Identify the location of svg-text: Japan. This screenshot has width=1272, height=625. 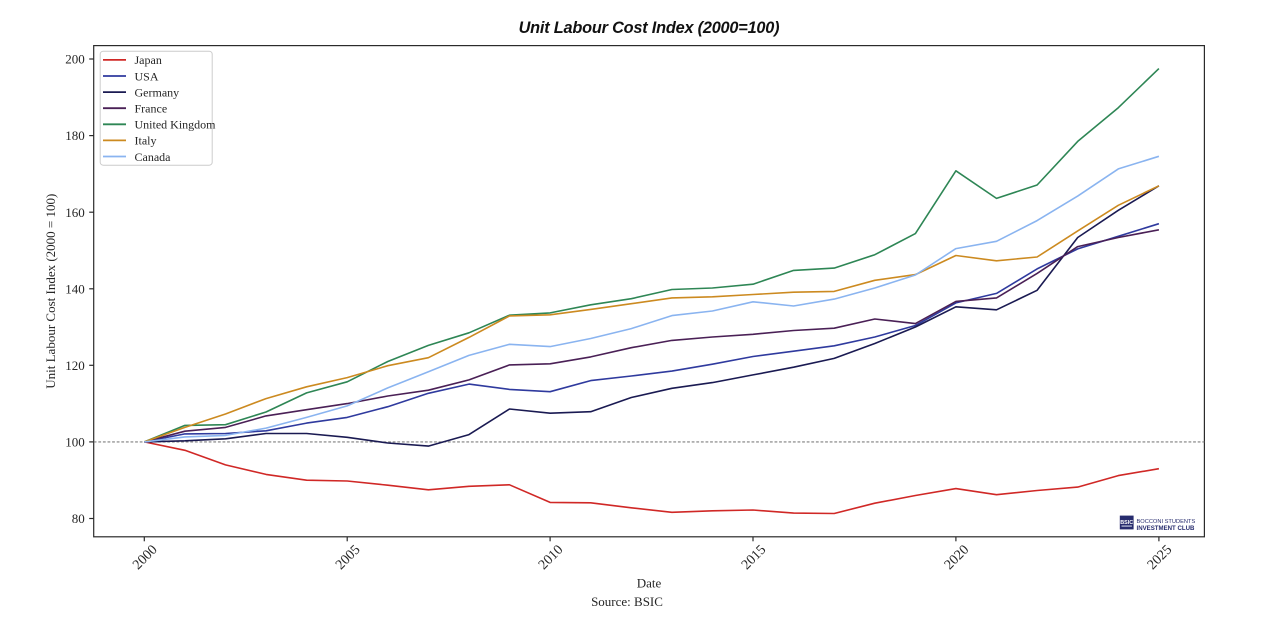
(148, 60).